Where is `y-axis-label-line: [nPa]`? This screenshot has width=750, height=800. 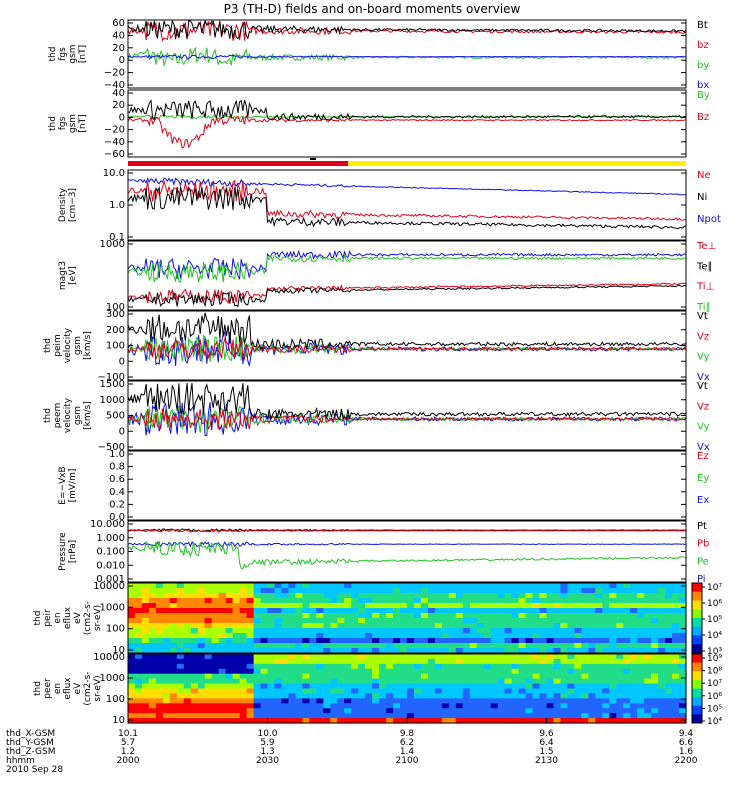 y-axis-label-line: [nPa] is located at coordinates (73, 551).